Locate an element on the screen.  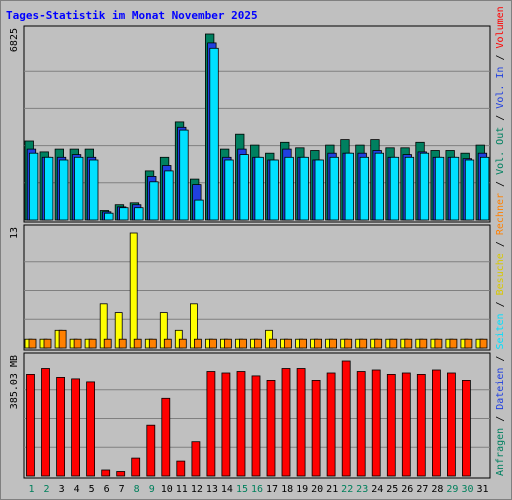
x-tick-label-day-24: 24 is located at coordinates (377, 489).